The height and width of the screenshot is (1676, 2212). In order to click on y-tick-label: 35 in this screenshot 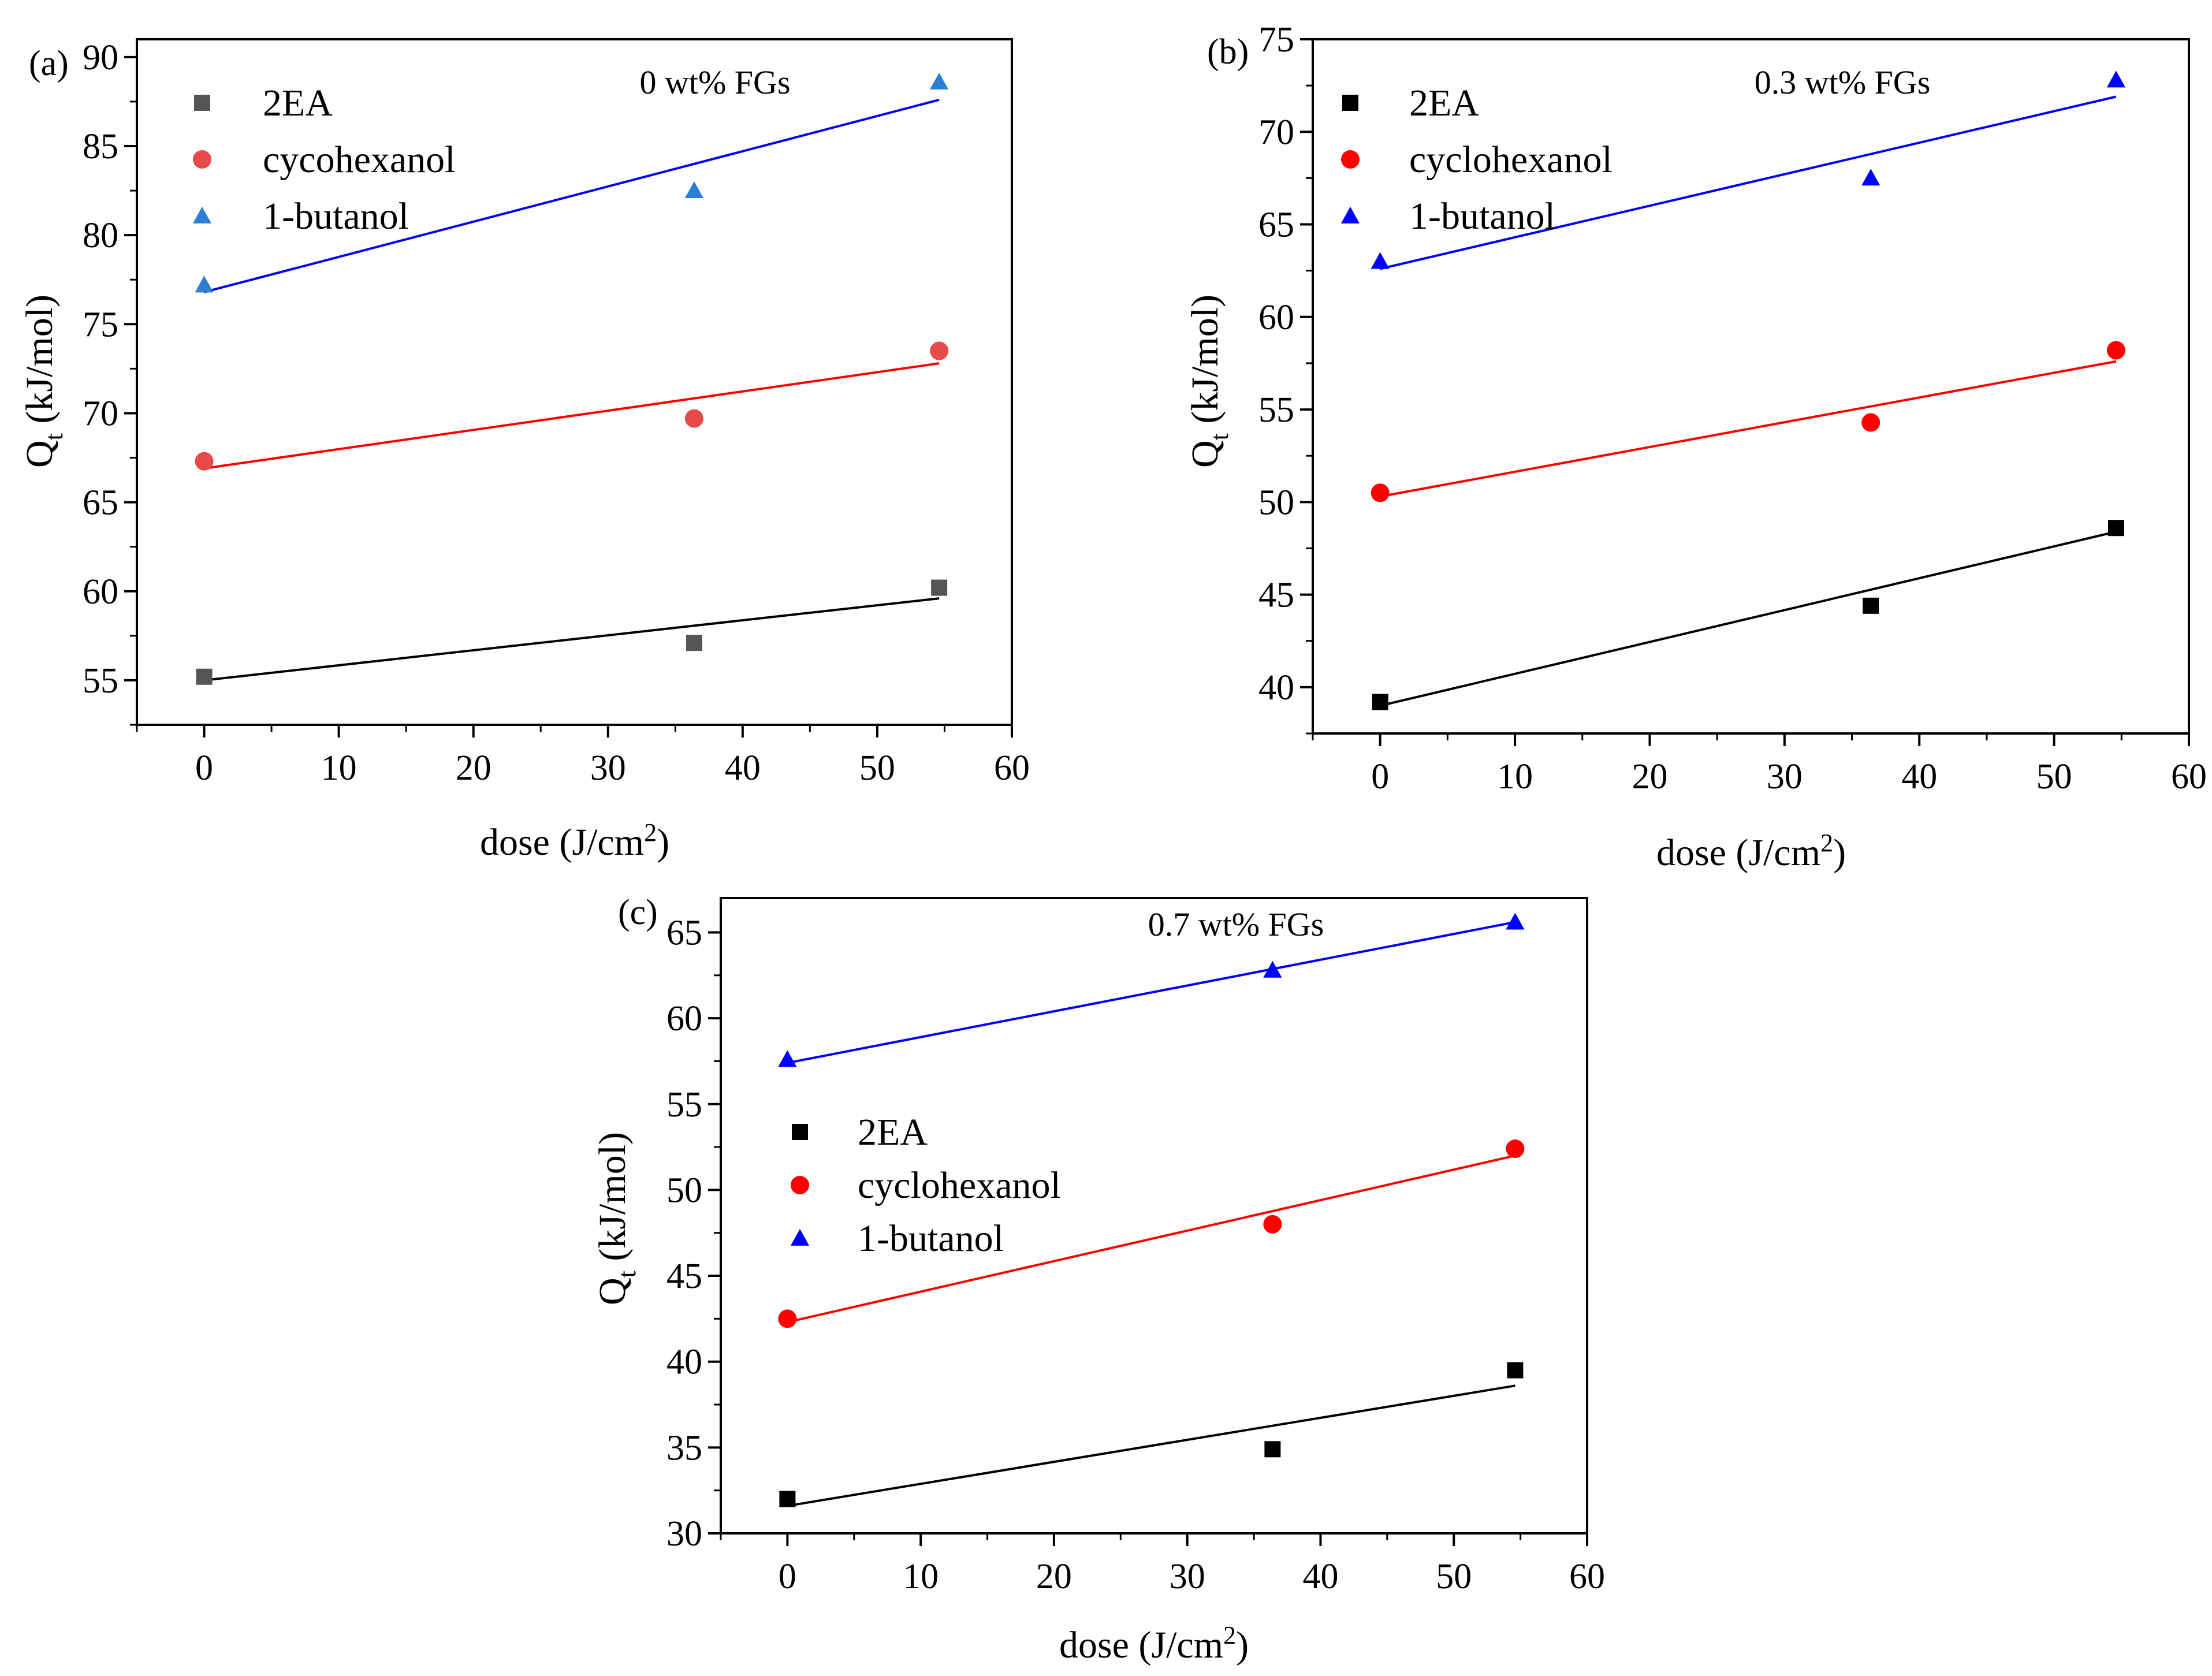, I will do `click(684, 1448)`.